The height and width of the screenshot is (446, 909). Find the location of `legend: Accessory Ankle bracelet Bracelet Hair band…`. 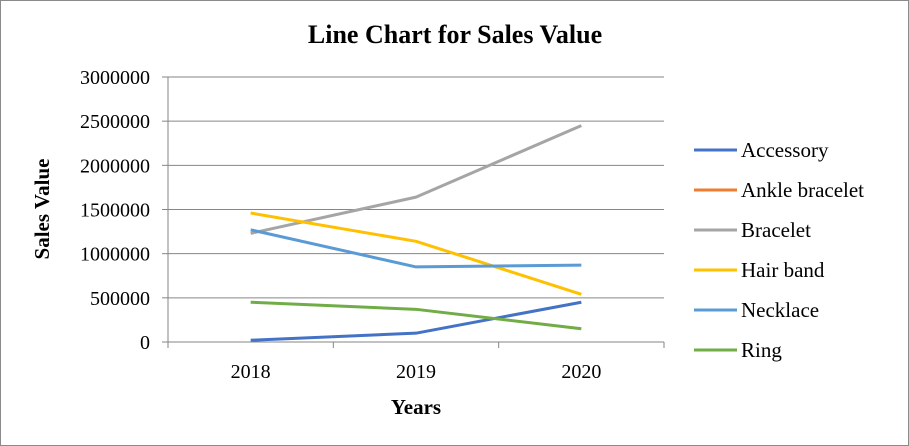

legend: Accessory Ankle bracelet Bracelet Hair band… is located at coordinates (779, 250).